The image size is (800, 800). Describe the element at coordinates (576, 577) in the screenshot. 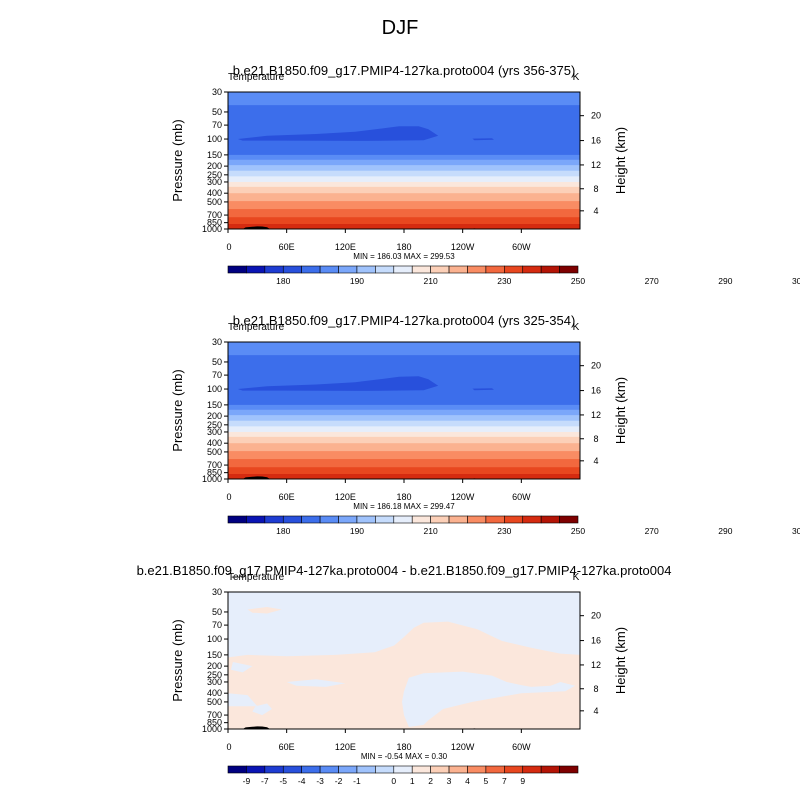

I see `units-label: K` at that location.